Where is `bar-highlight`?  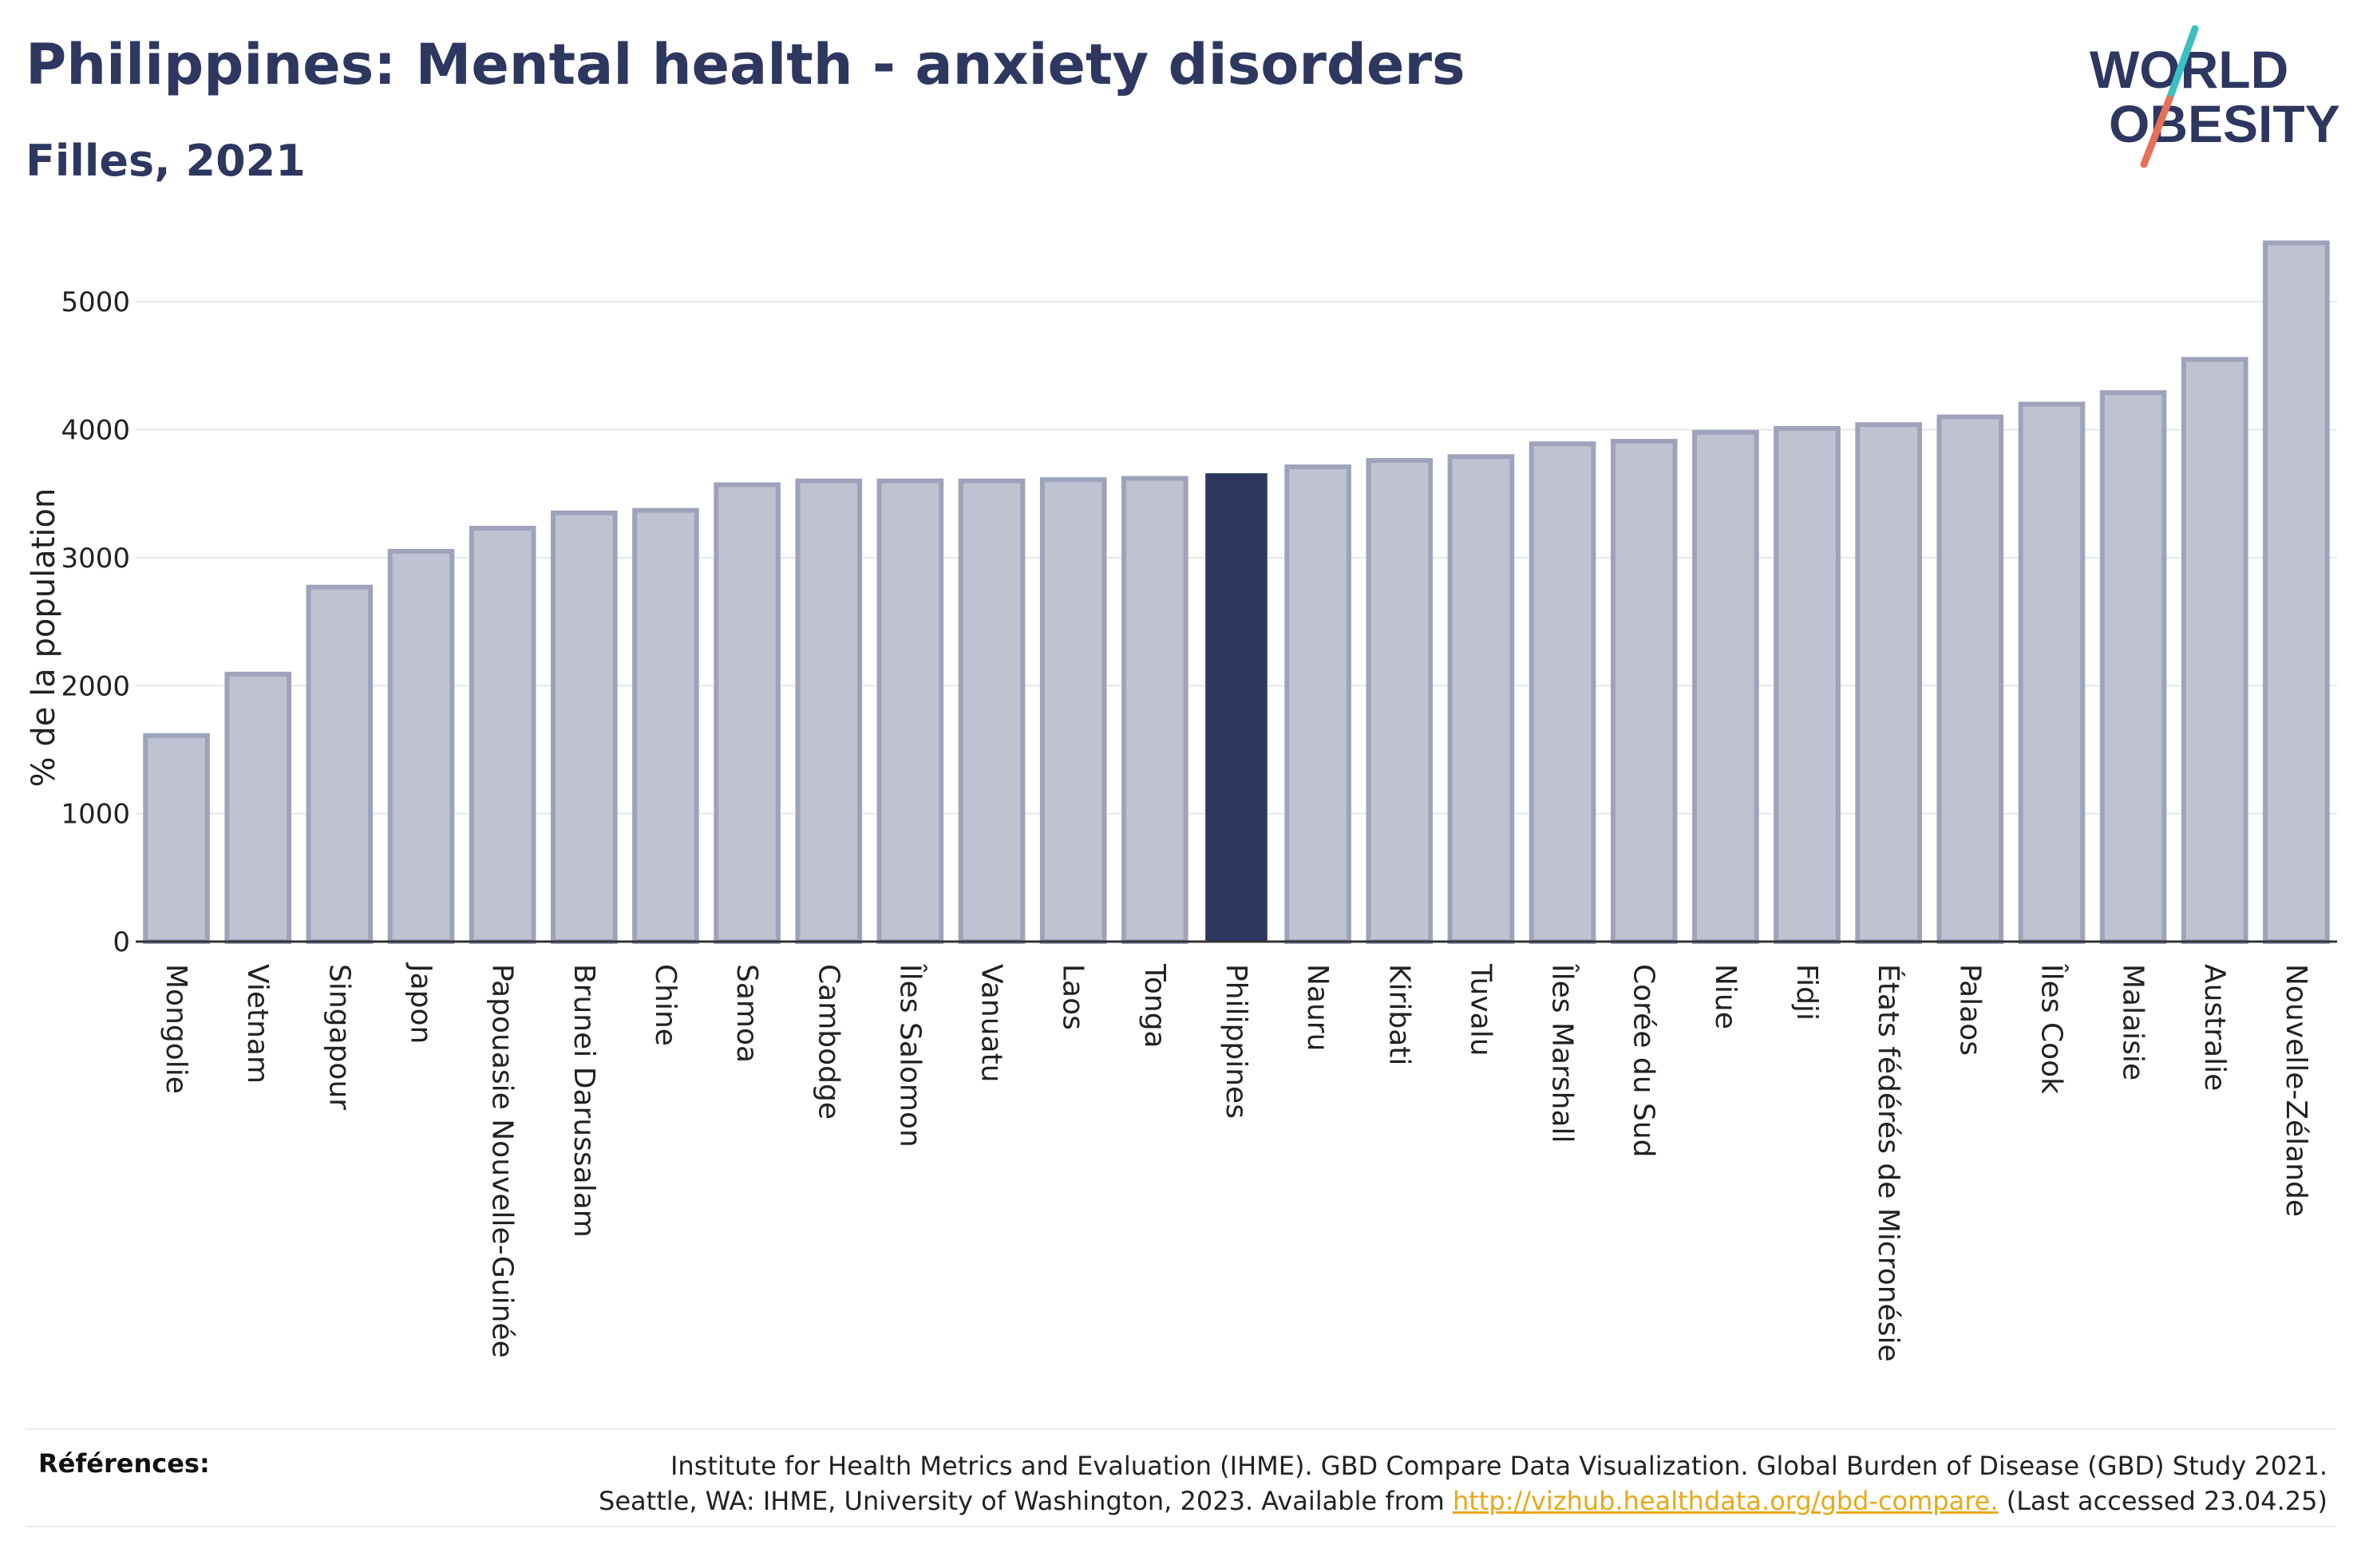 bar-highlight is located at coordinates (1236, 707).